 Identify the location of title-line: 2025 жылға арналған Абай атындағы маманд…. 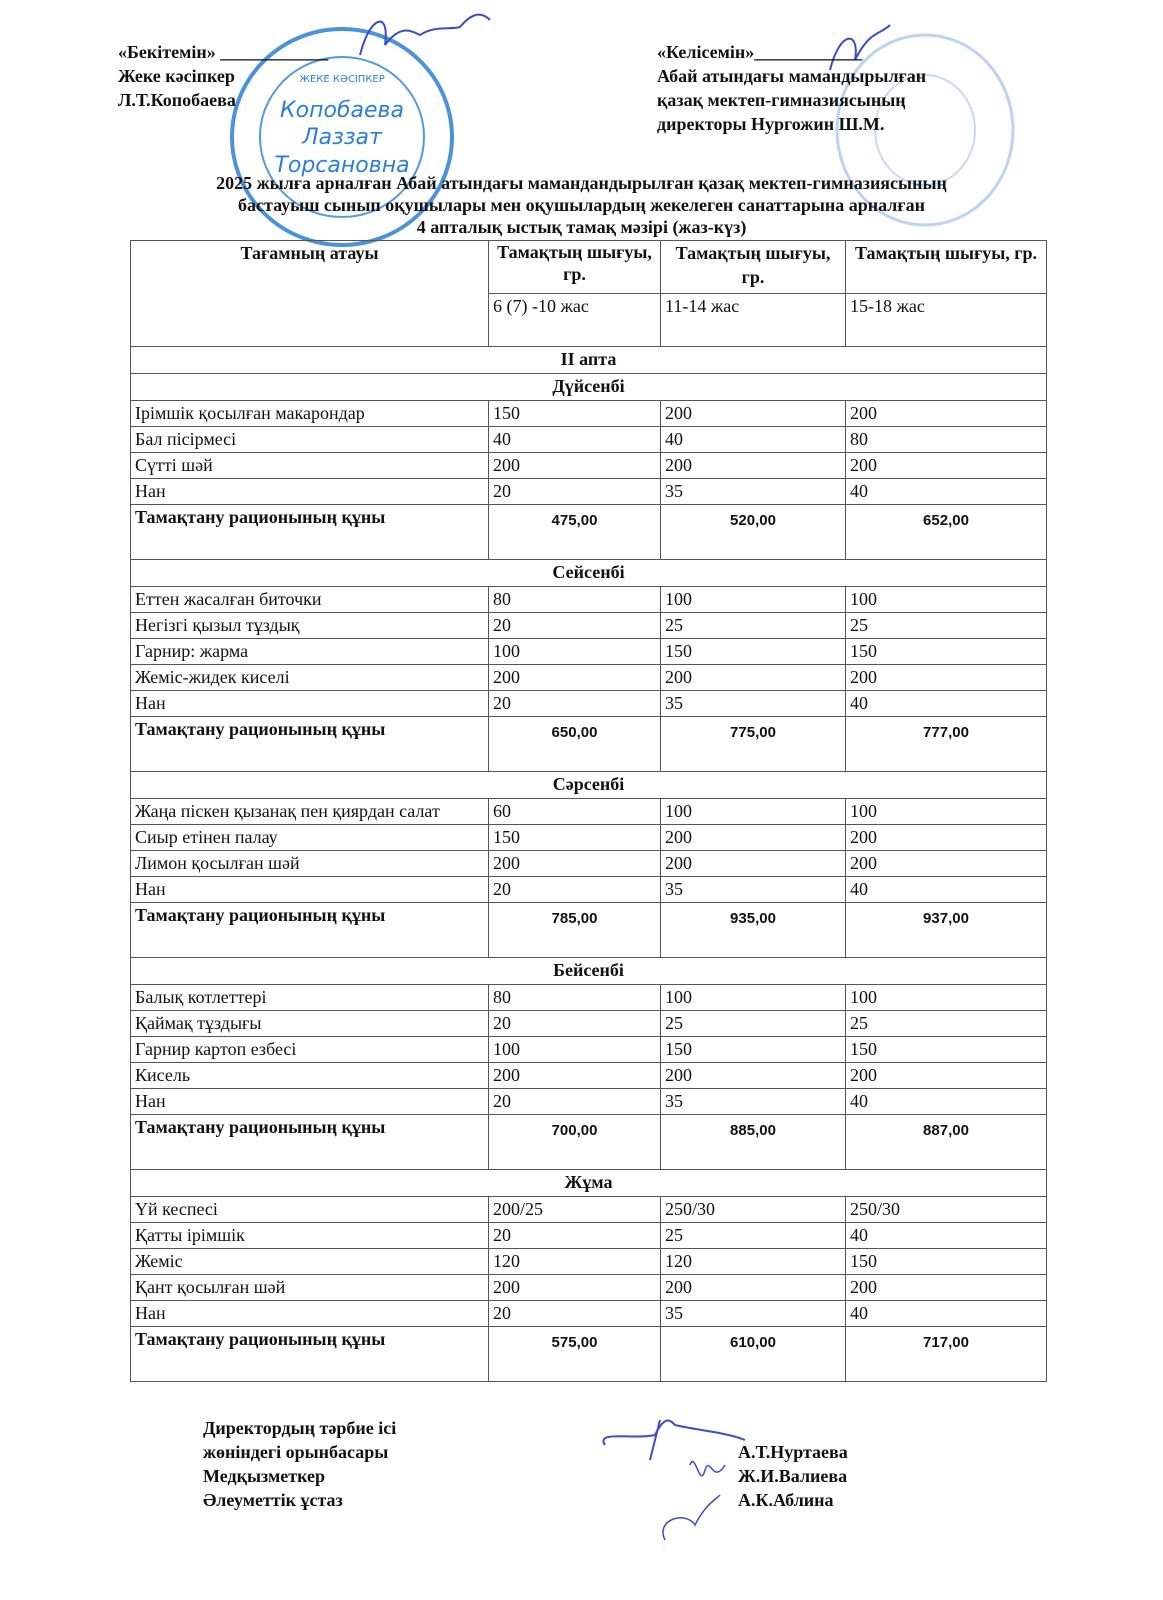
(581, 183).